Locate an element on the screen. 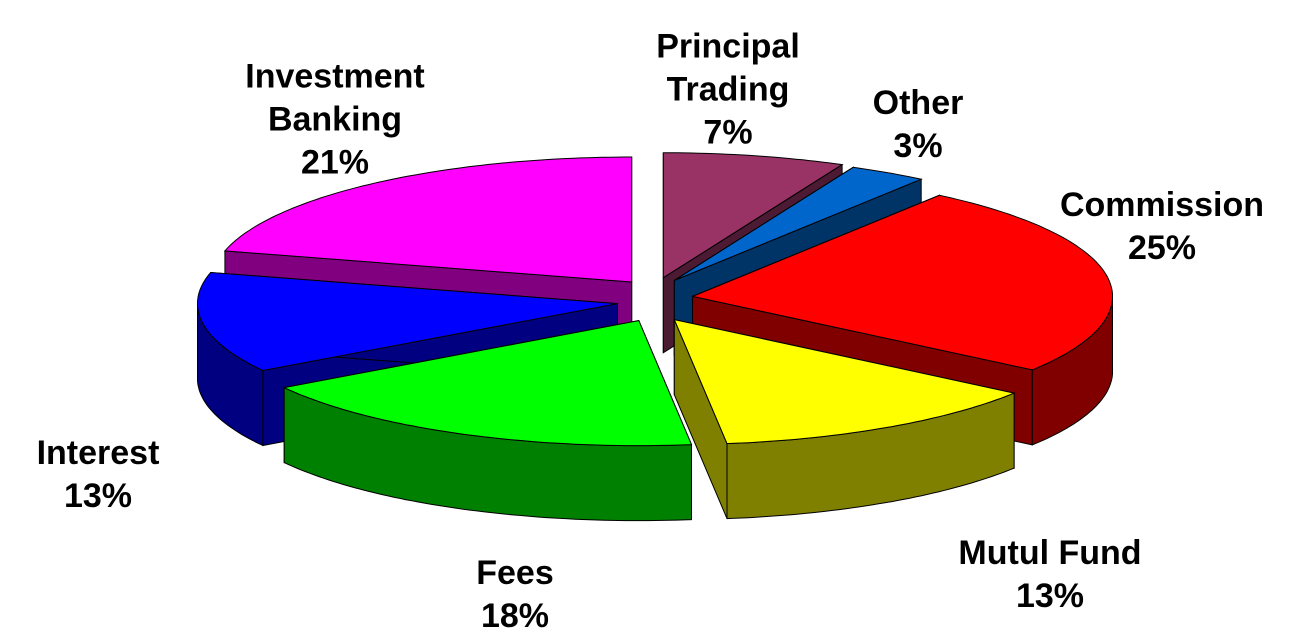 Image resolution: width=1316 pixels, height=641 pixels. category-label: Other is located at coordinates (918, 103).